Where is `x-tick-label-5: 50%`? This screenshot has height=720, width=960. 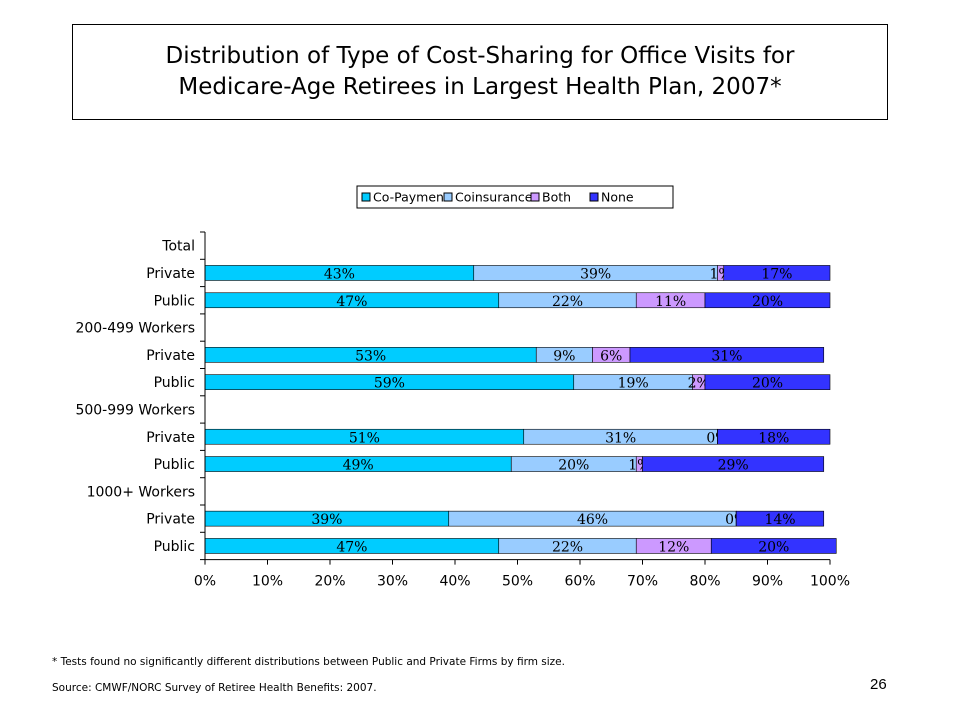 x-tick-label-5: 50% is located at coordinates (517, 582).